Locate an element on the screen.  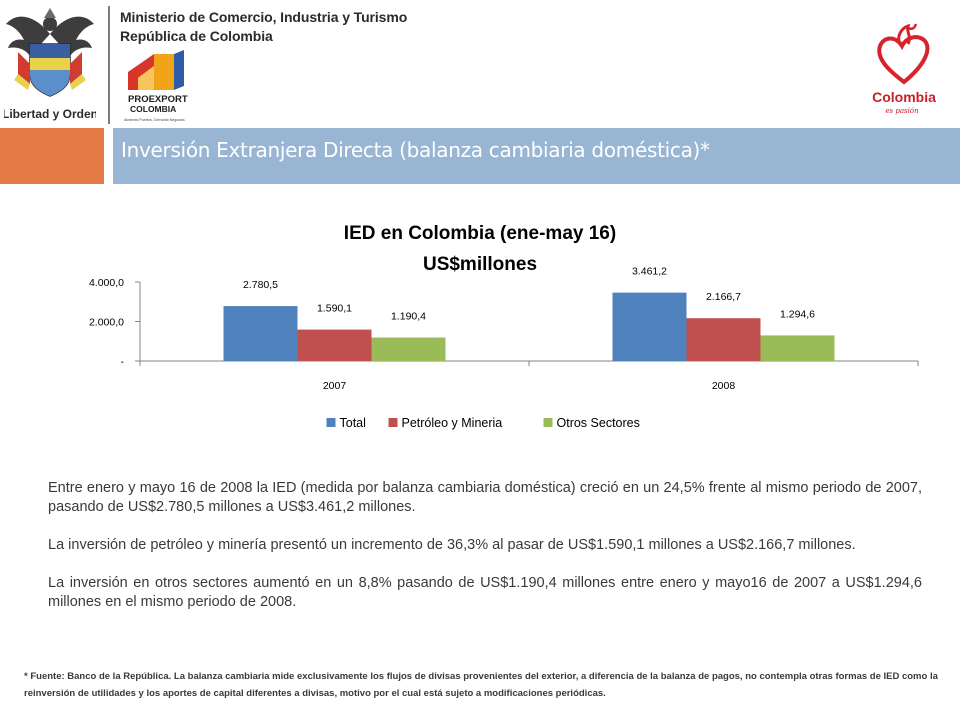
brand-name: Colombia is located at coordinates (904, 97).